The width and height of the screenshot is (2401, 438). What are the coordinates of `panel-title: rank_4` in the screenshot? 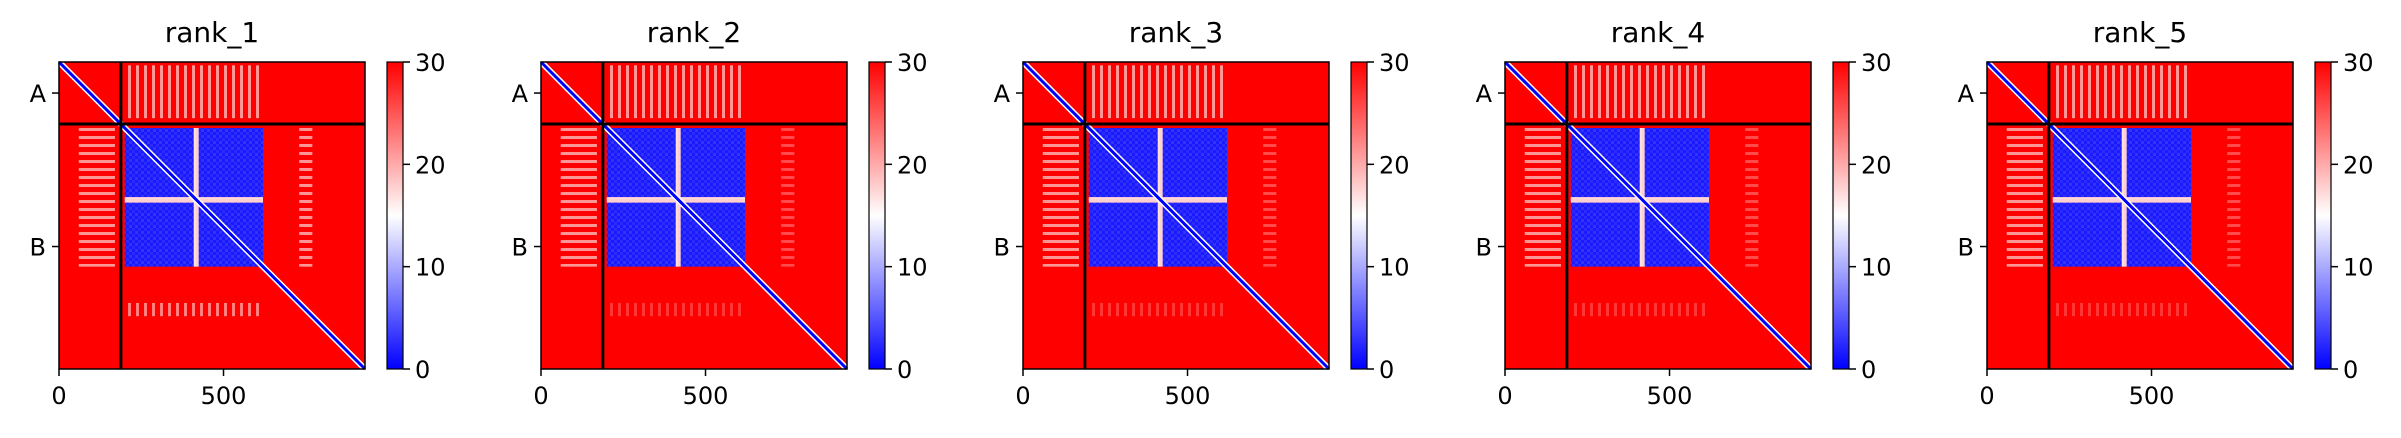 It's located at (1658, 32).